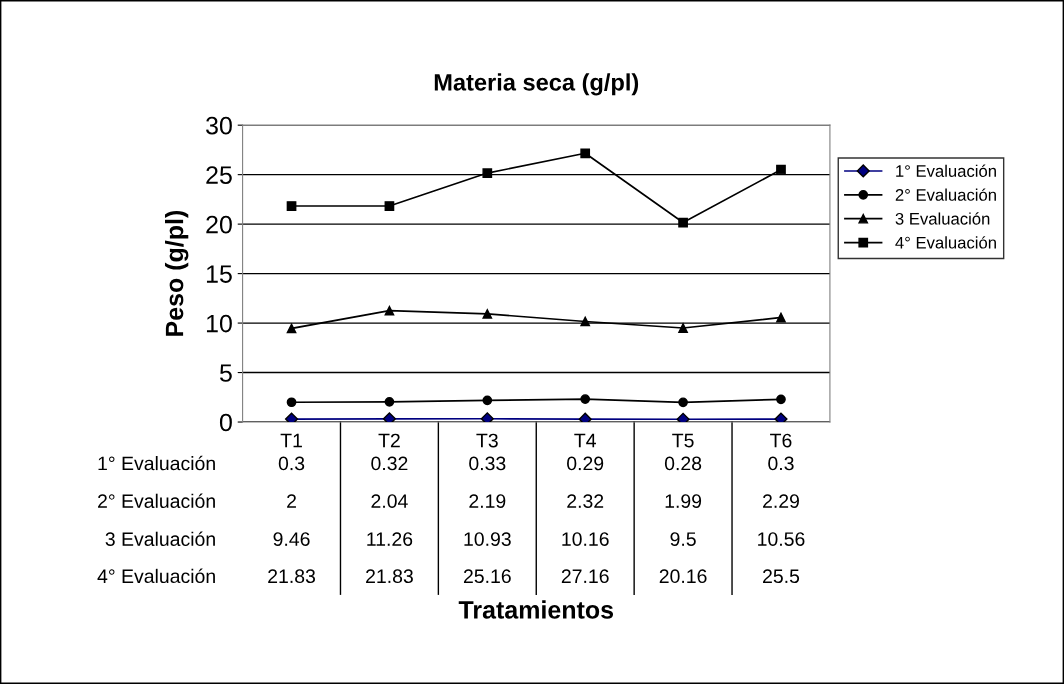 Image resolution: width=1064 pixels, height=684 pixels. I want to click on data-label: 10.16, so click(585, 539).